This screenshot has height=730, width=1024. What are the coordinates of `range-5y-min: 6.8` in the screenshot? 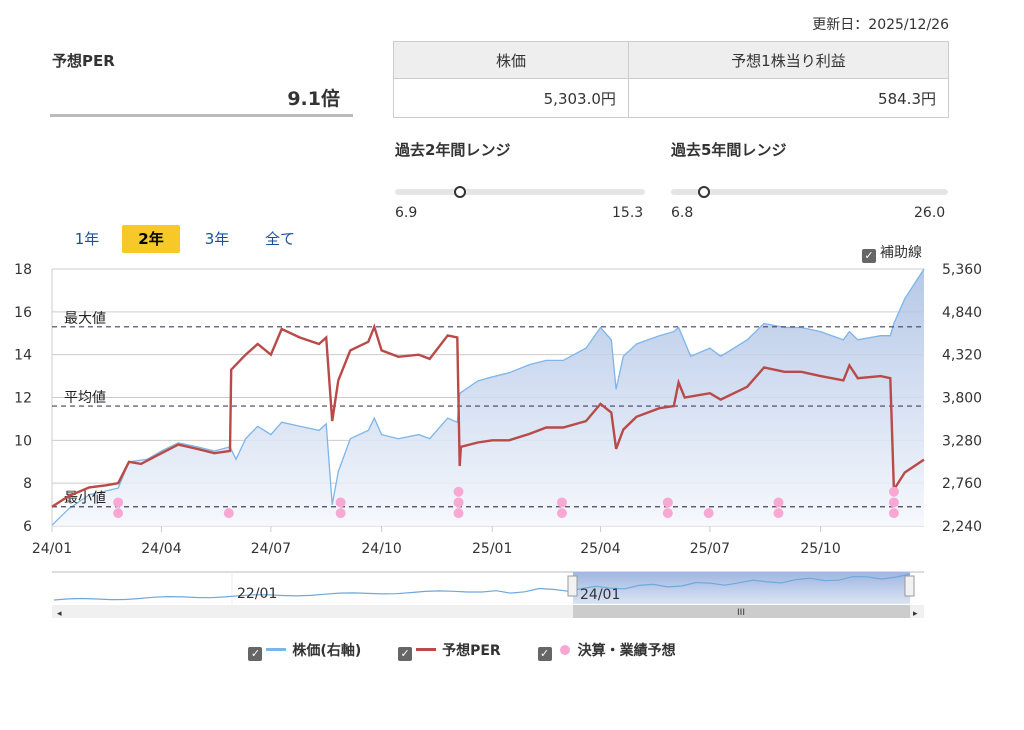 It's located at (682, 213).